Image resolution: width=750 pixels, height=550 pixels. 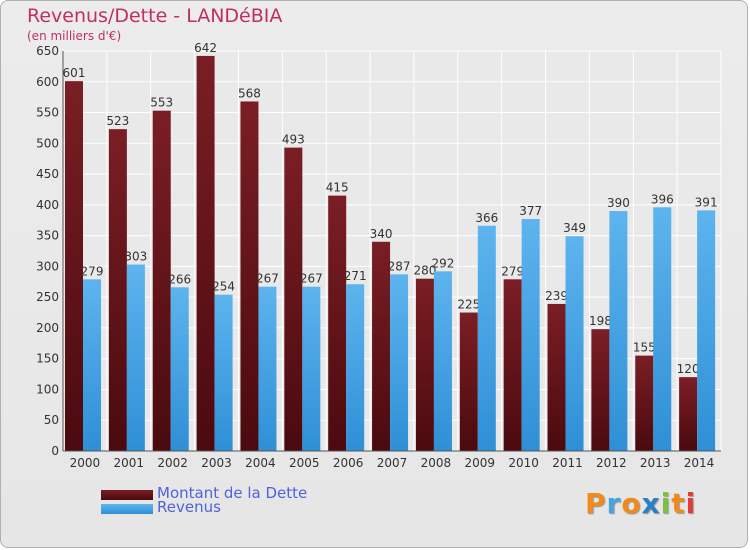 What do you see at coordinates (47, 236) in the screenshot?
I see `y-tick-label: 350` at bounding box center [47, 236].